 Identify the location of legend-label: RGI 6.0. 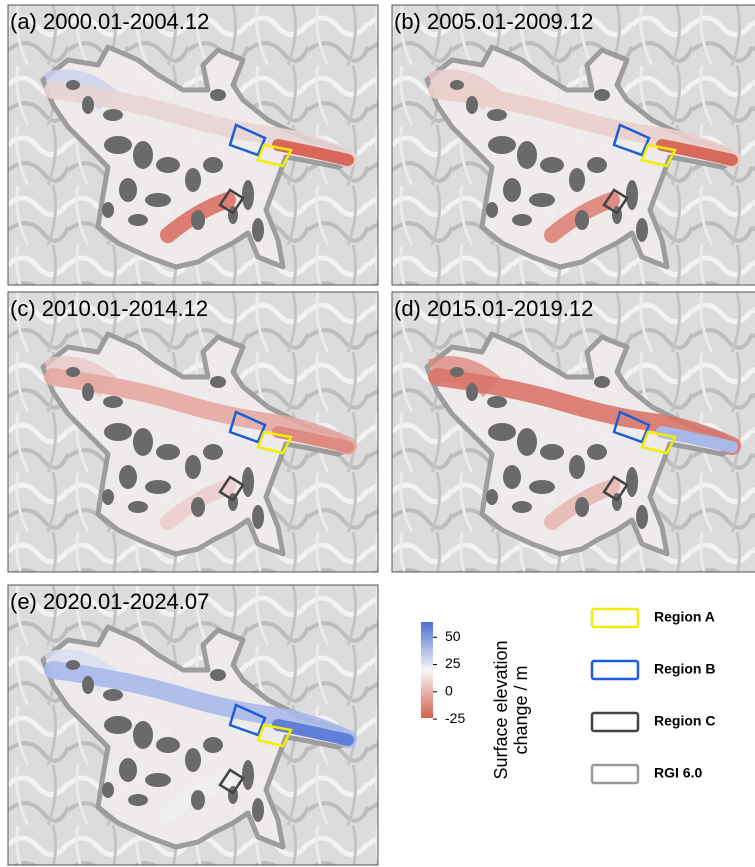
(678, 773).